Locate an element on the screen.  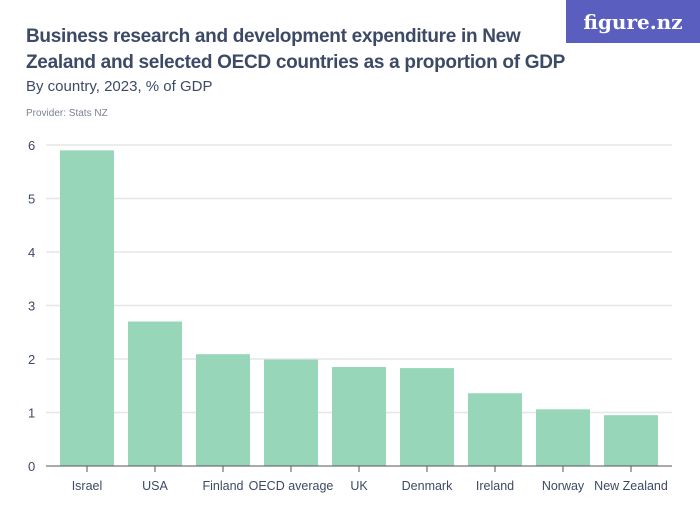
x-tick-label: USA is located at coordinates (155, 486).